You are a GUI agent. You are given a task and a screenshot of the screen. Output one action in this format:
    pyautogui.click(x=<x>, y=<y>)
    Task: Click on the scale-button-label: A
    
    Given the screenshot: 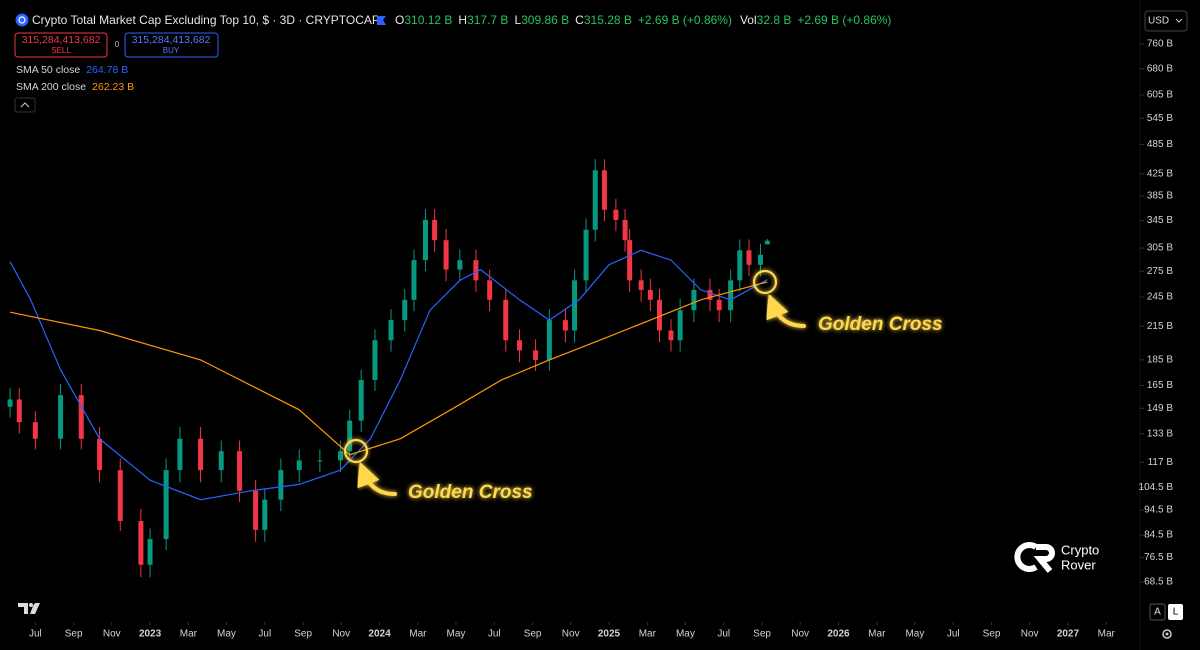 What is the action you would take?
    pyautogui.click(x=1157, y=612)
    